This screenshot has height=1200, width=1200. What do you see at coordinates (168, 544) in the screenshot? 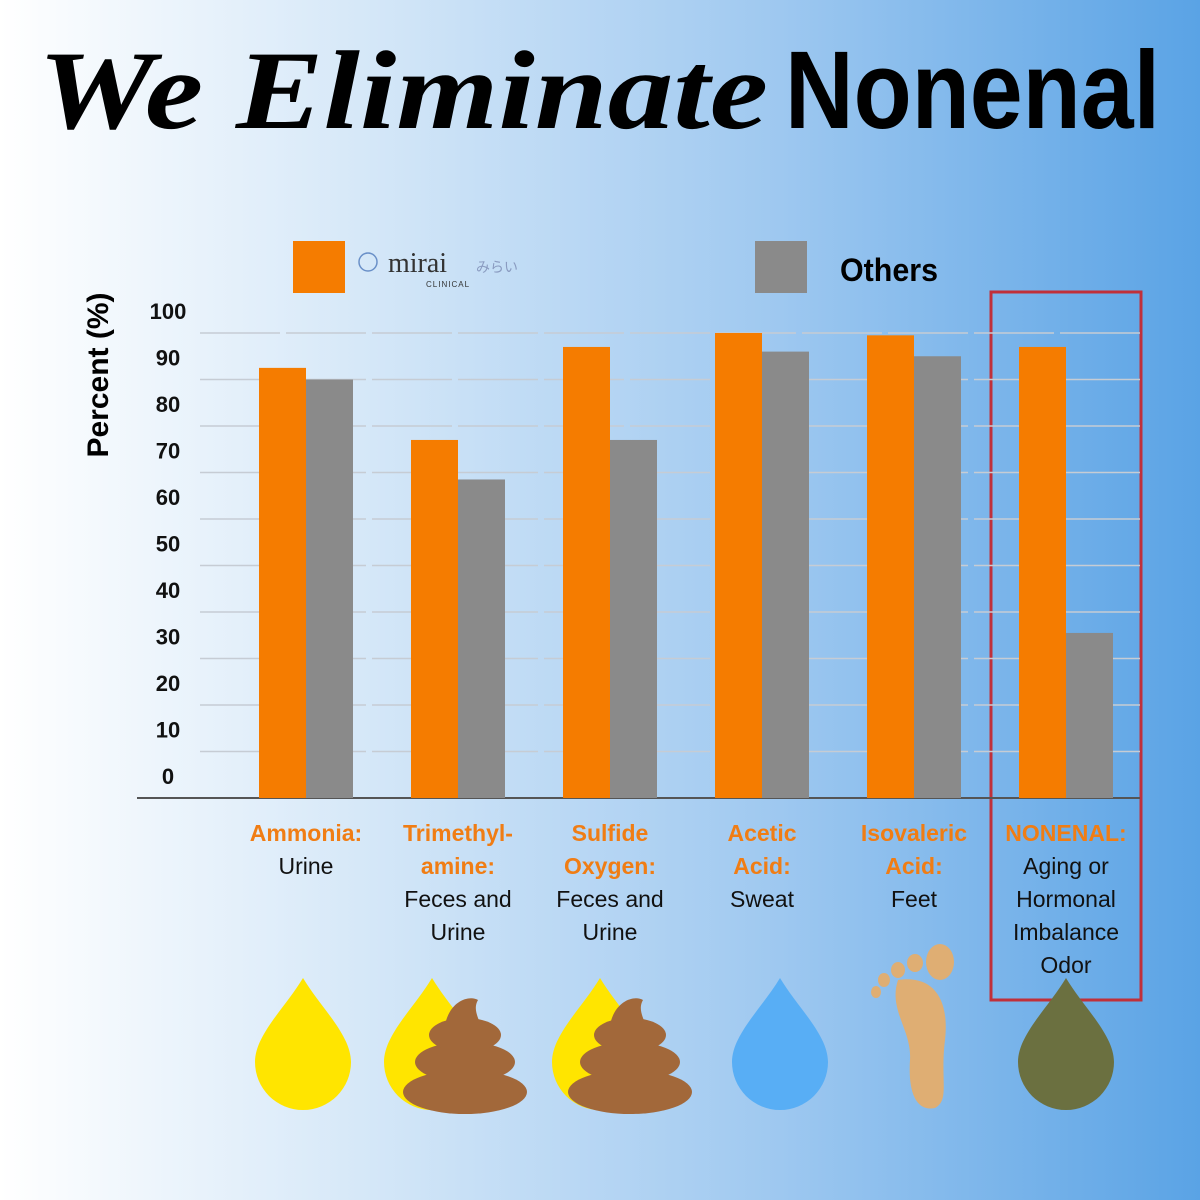
I see `y-tick-label: 50` at bounding box center [168, 544].